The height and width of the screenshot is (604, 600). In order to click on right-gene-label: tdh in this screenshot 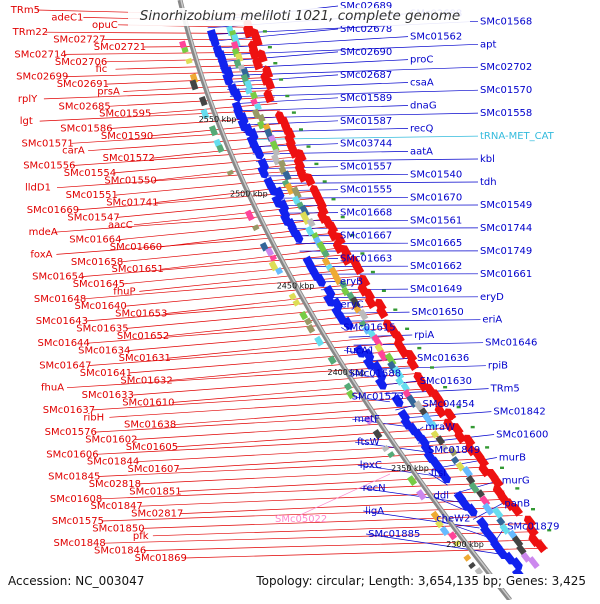, I will do `click(488, 182)`.